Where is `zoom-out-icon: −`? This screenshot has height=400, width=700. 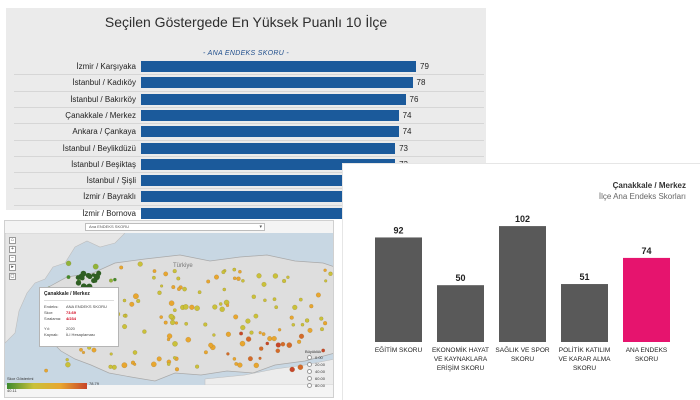
zoom-out-icon: − is located at coordinates (12, 258).